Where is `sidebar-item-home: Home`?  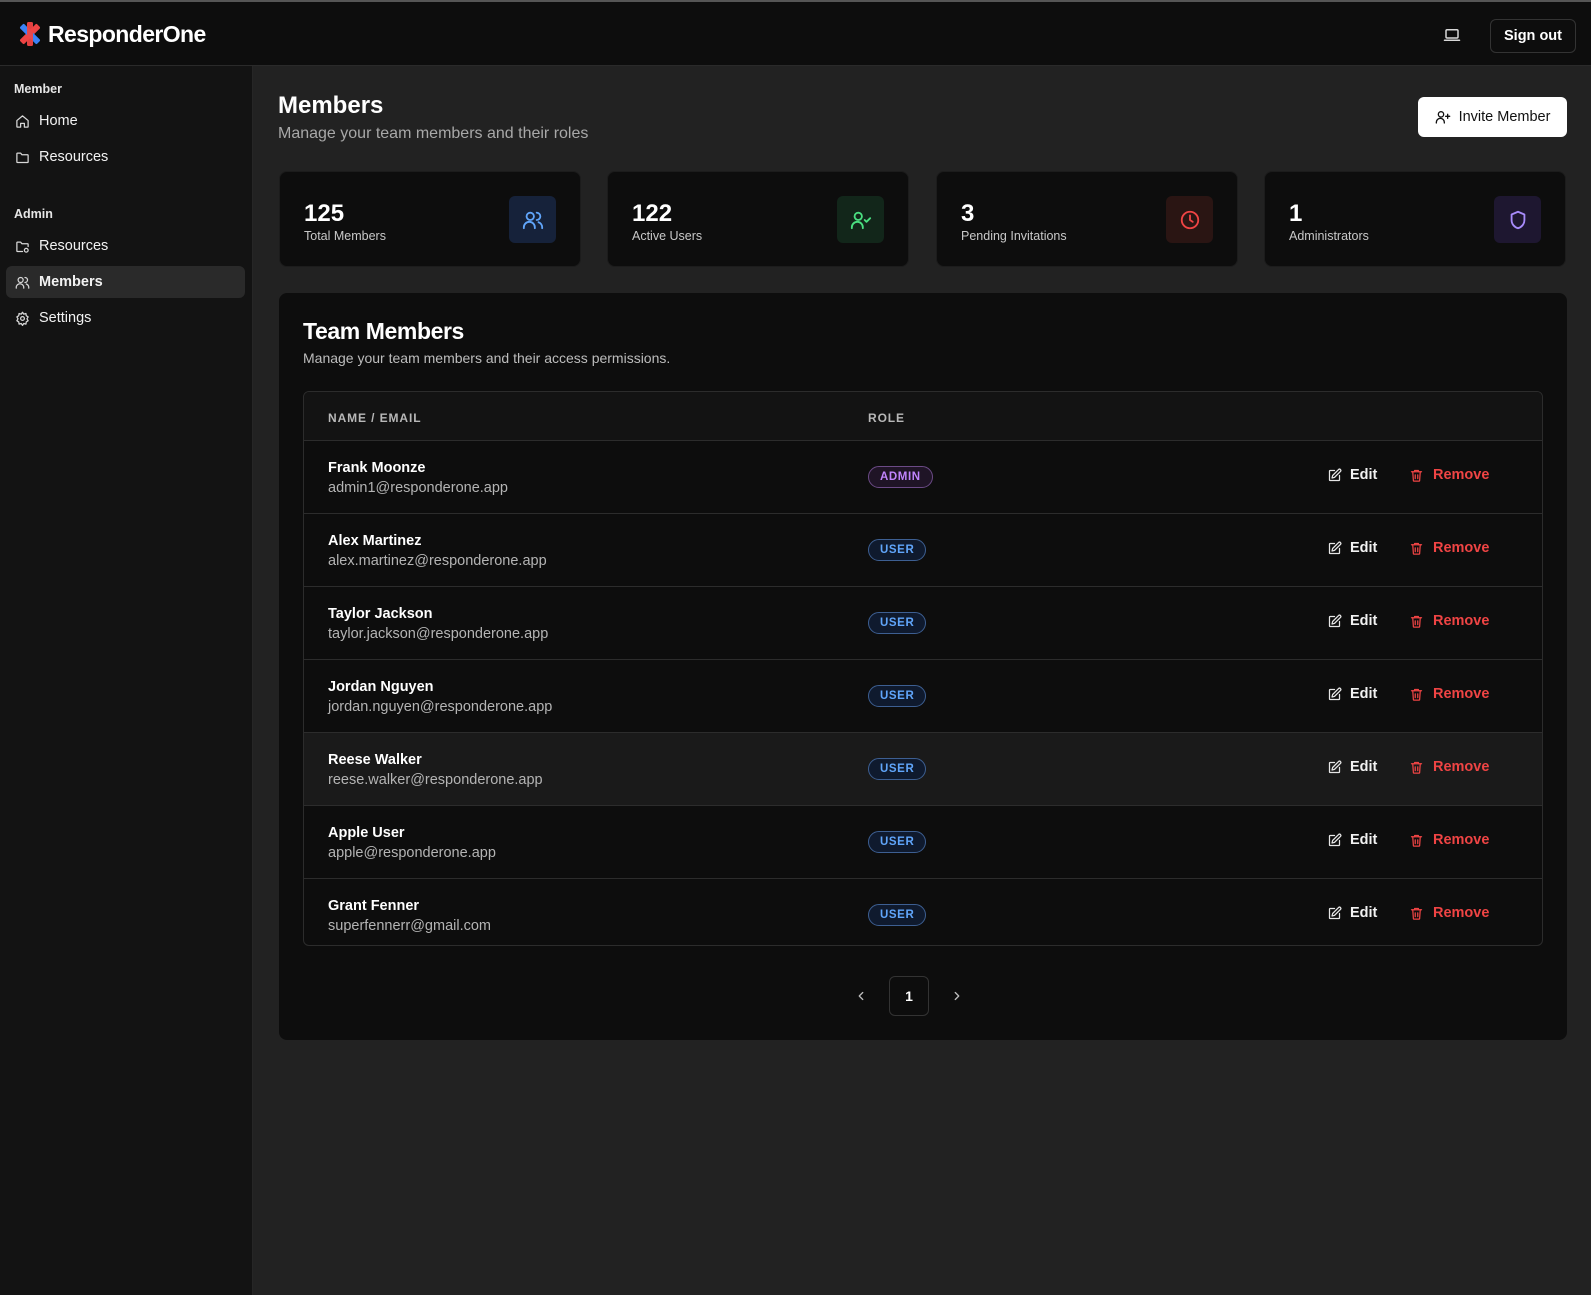
sidebar-item-home: Home is located at coordinates (125, 121).